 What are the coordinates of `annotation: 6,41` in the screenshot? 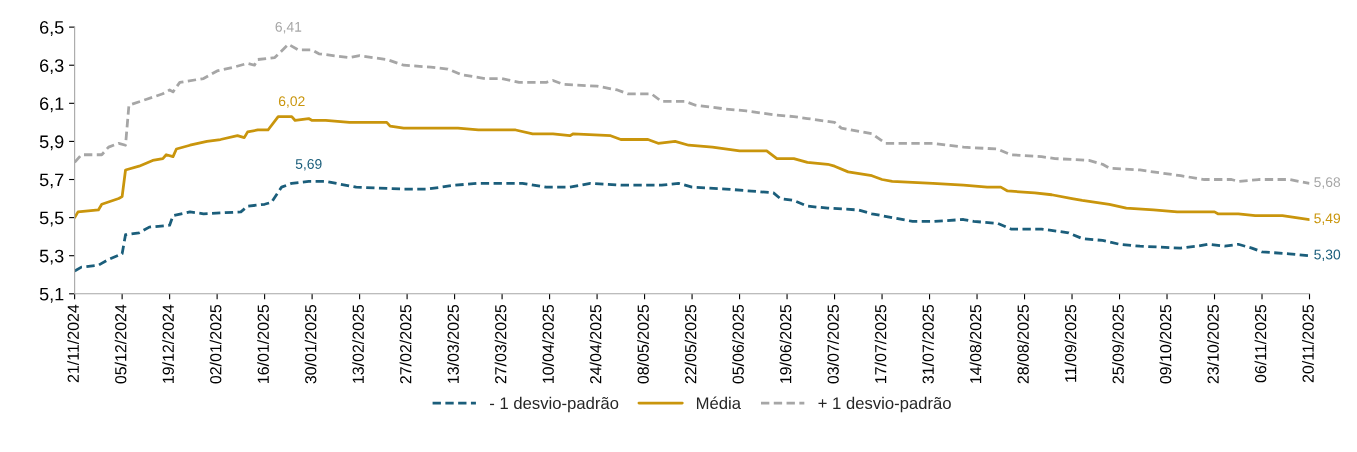 It's located at (288, 27).